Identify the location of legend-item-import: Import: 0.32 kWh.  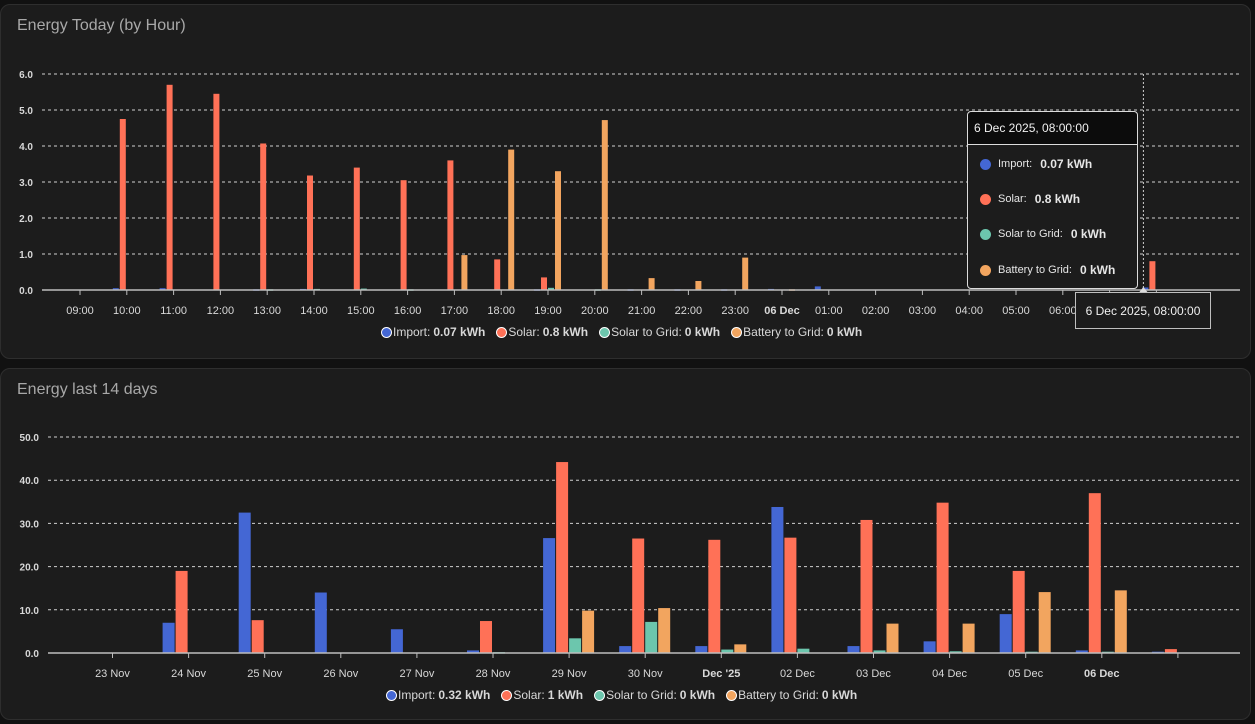
(438, 695).